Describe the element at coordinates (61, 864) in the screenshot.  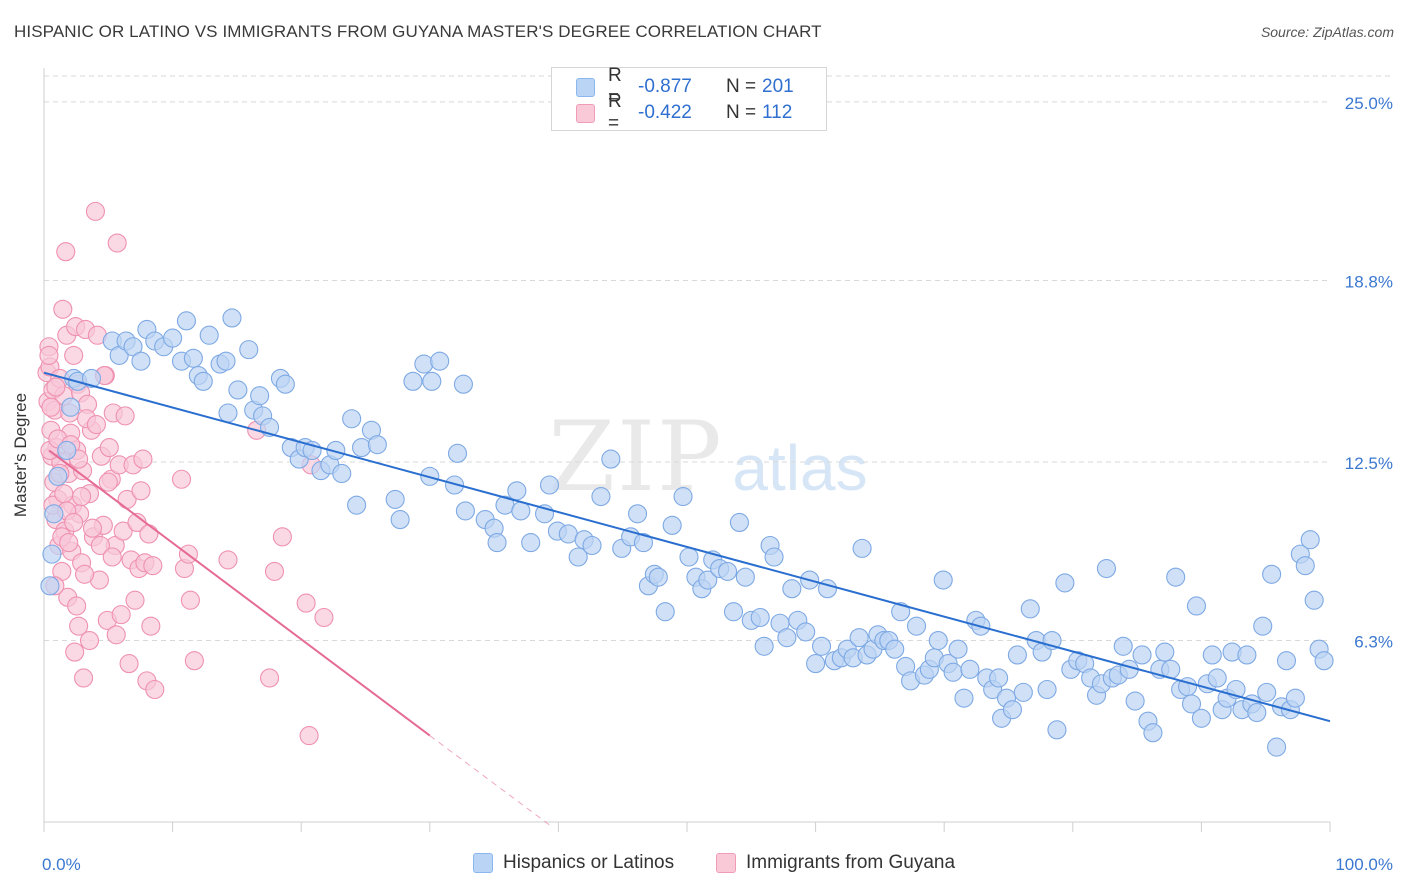
I see `x-tick-label: 0.0%` at that location.